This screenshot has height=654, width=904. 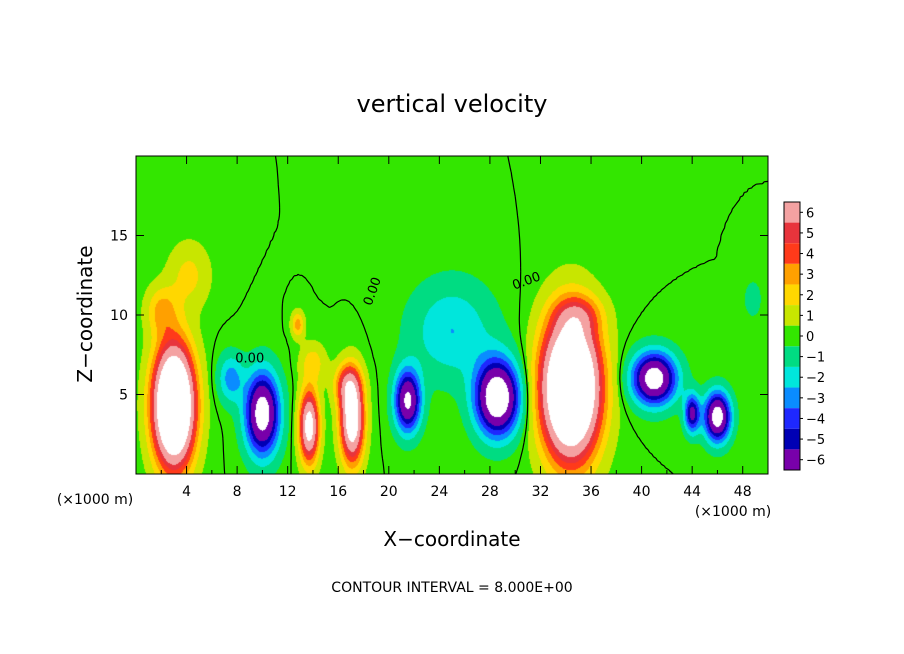 What do you see at coordinates (810, 255) in the screenshot?
I see `colorbar-label: 4` at bounding box center [810, 255].